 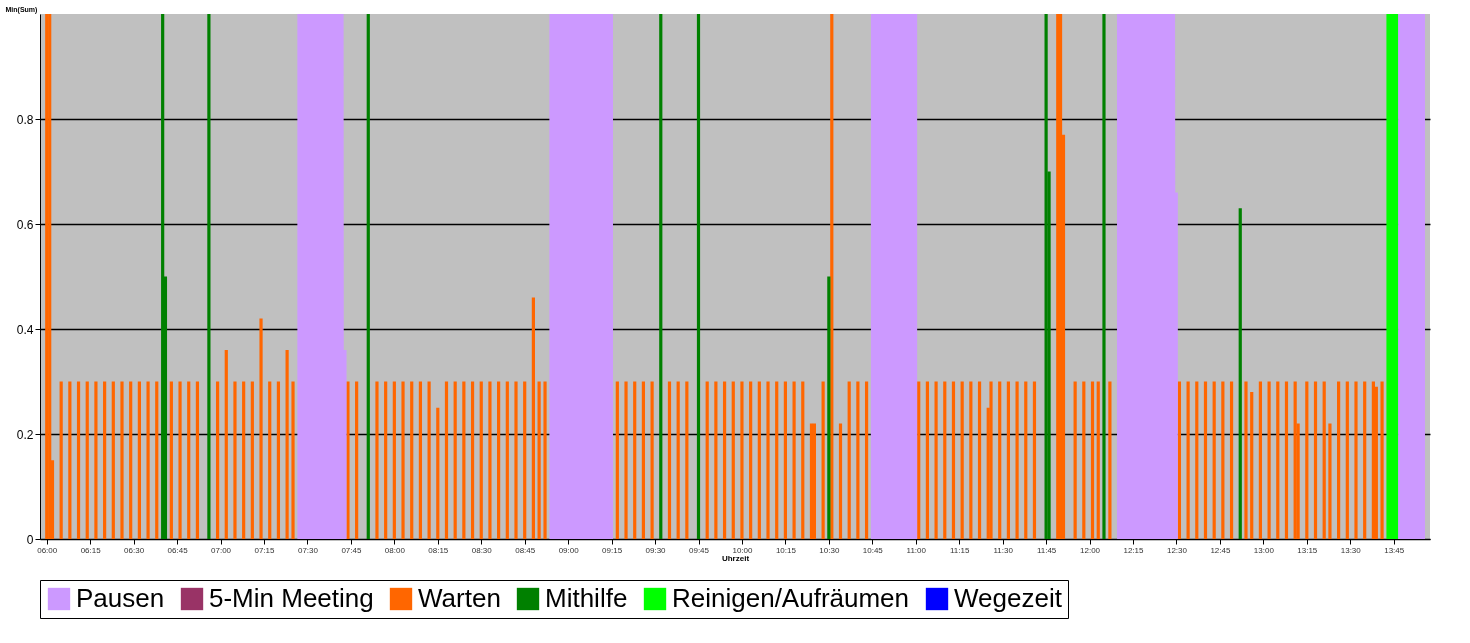 What do you see at coordinates (120, 598) in the screenshot?
I see `legend-label: Pausen` at bounding box center [120, 598].